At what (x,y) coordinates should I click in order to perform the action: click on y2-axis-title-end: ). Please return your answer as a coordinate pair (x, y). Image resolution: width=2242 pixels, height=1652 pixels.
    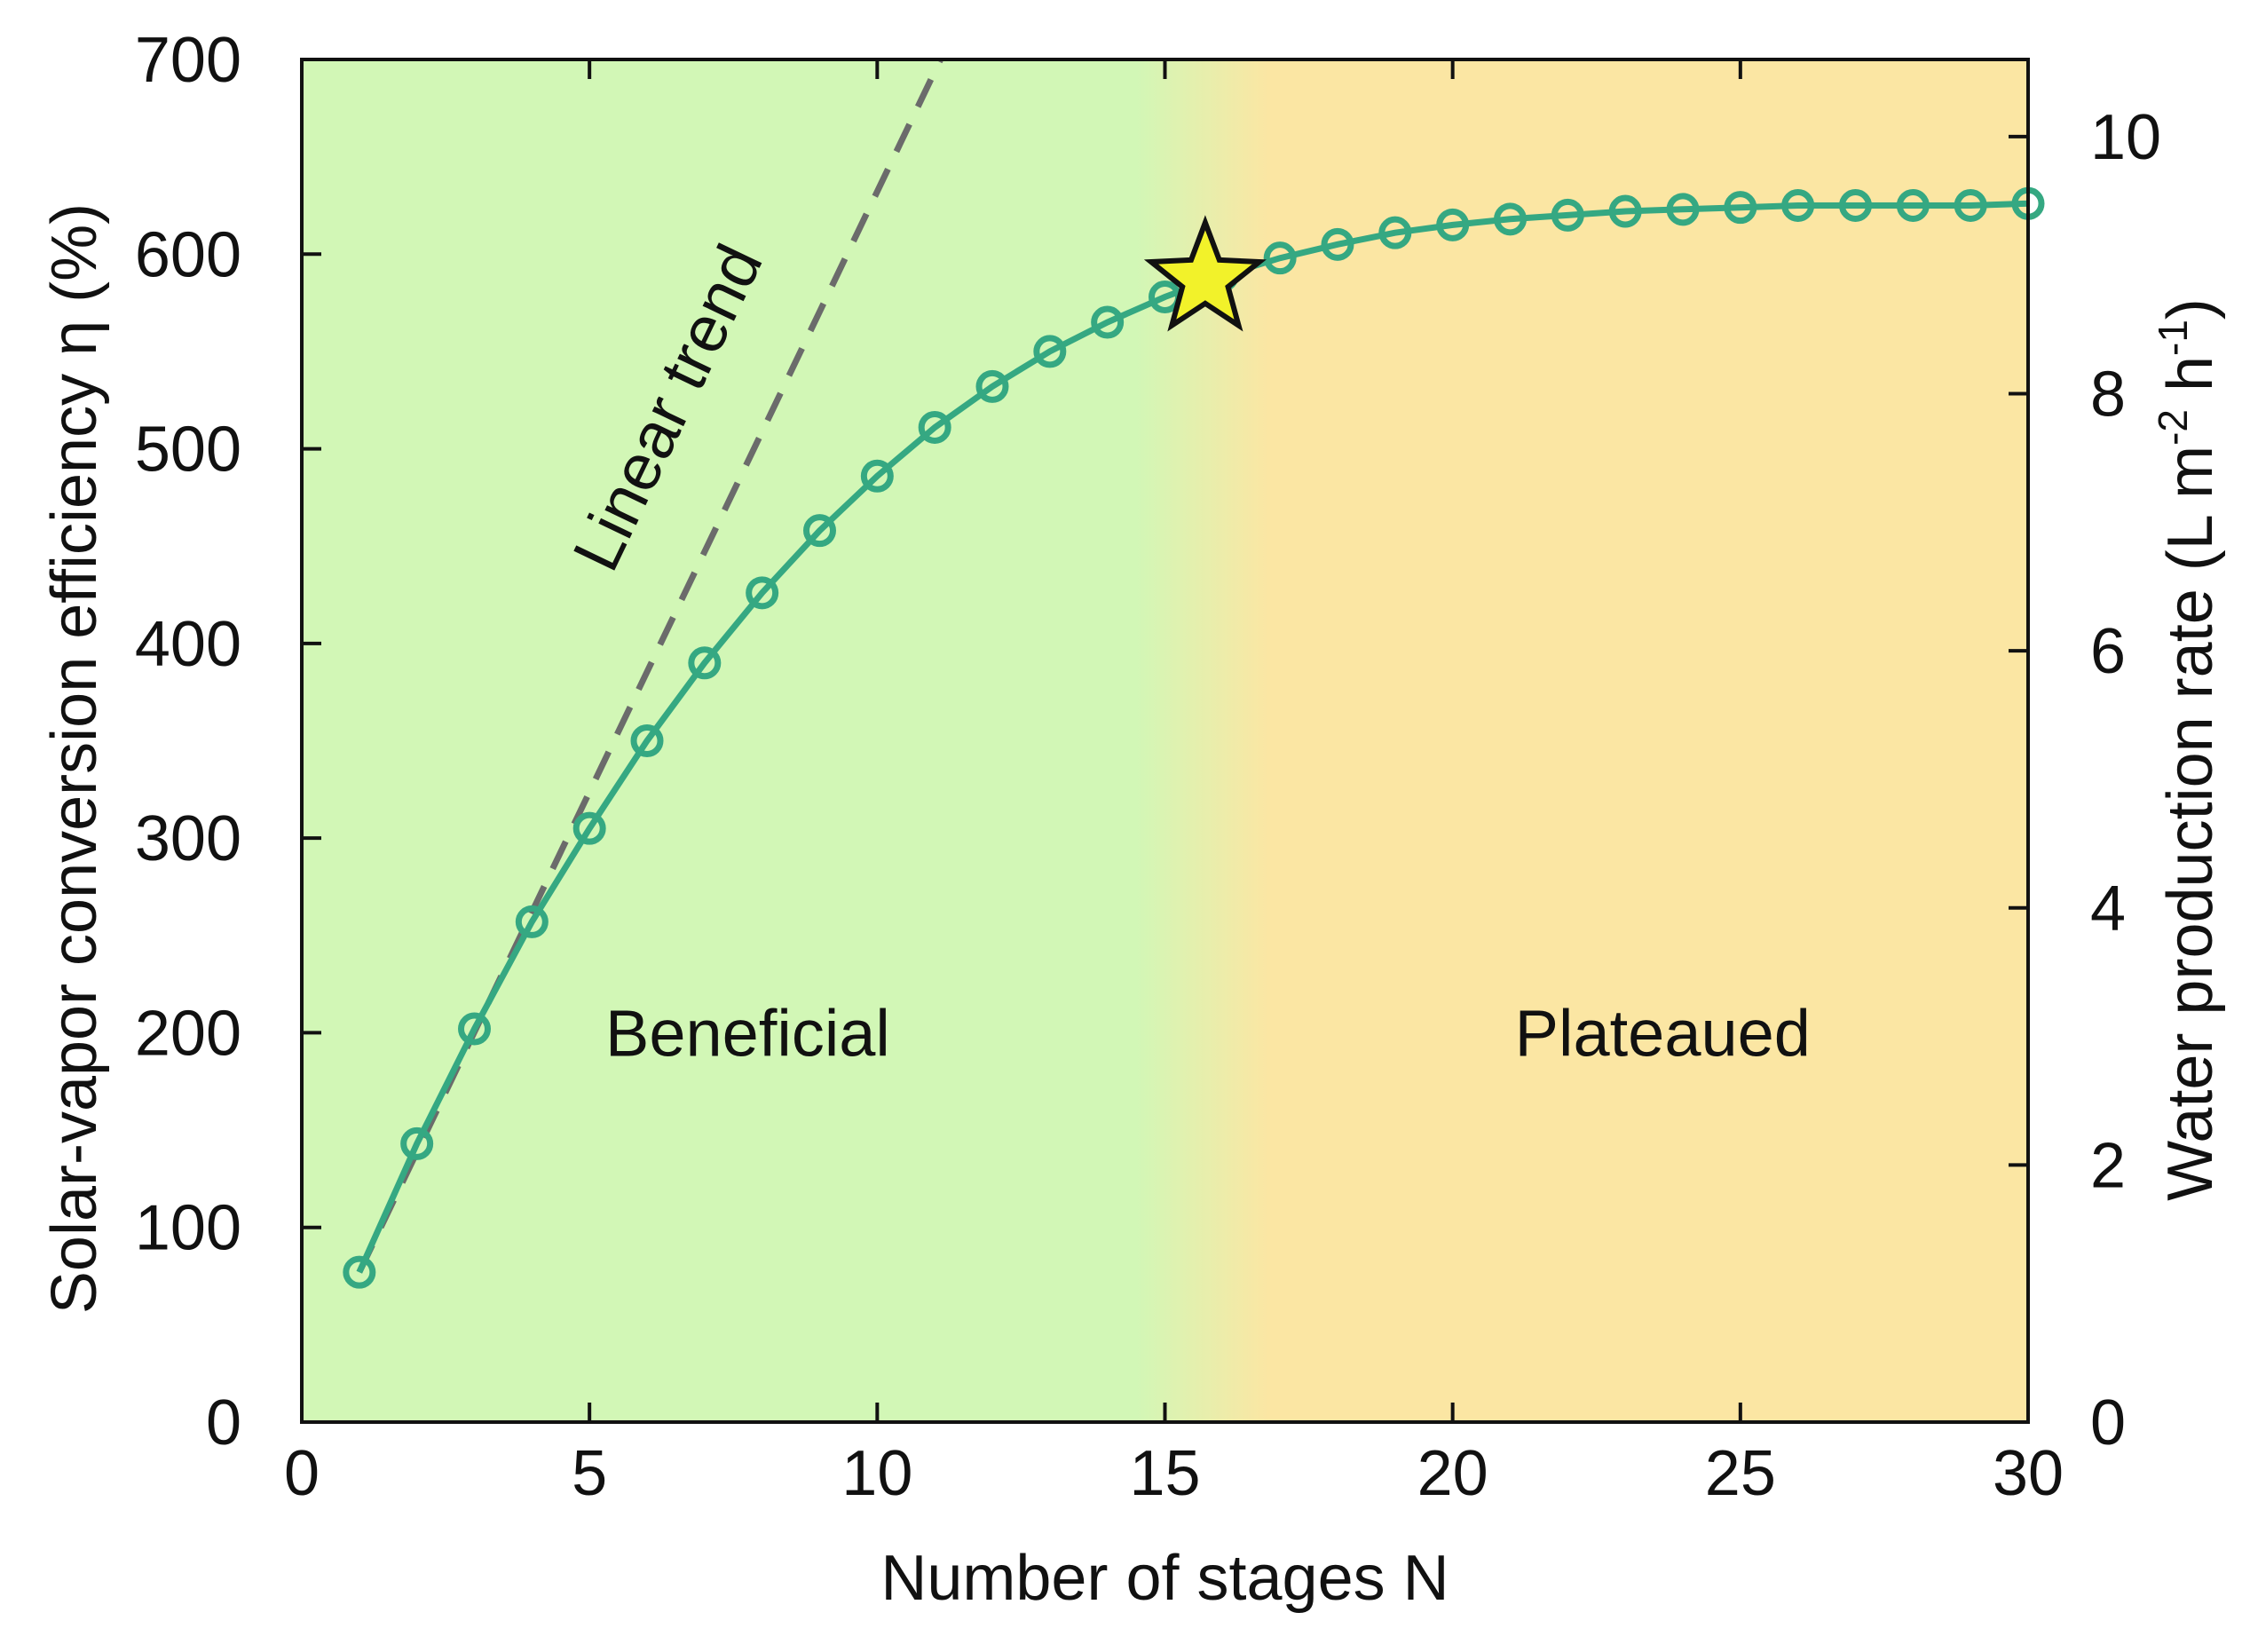
    Looking at the image, I should click on (2190, 309).